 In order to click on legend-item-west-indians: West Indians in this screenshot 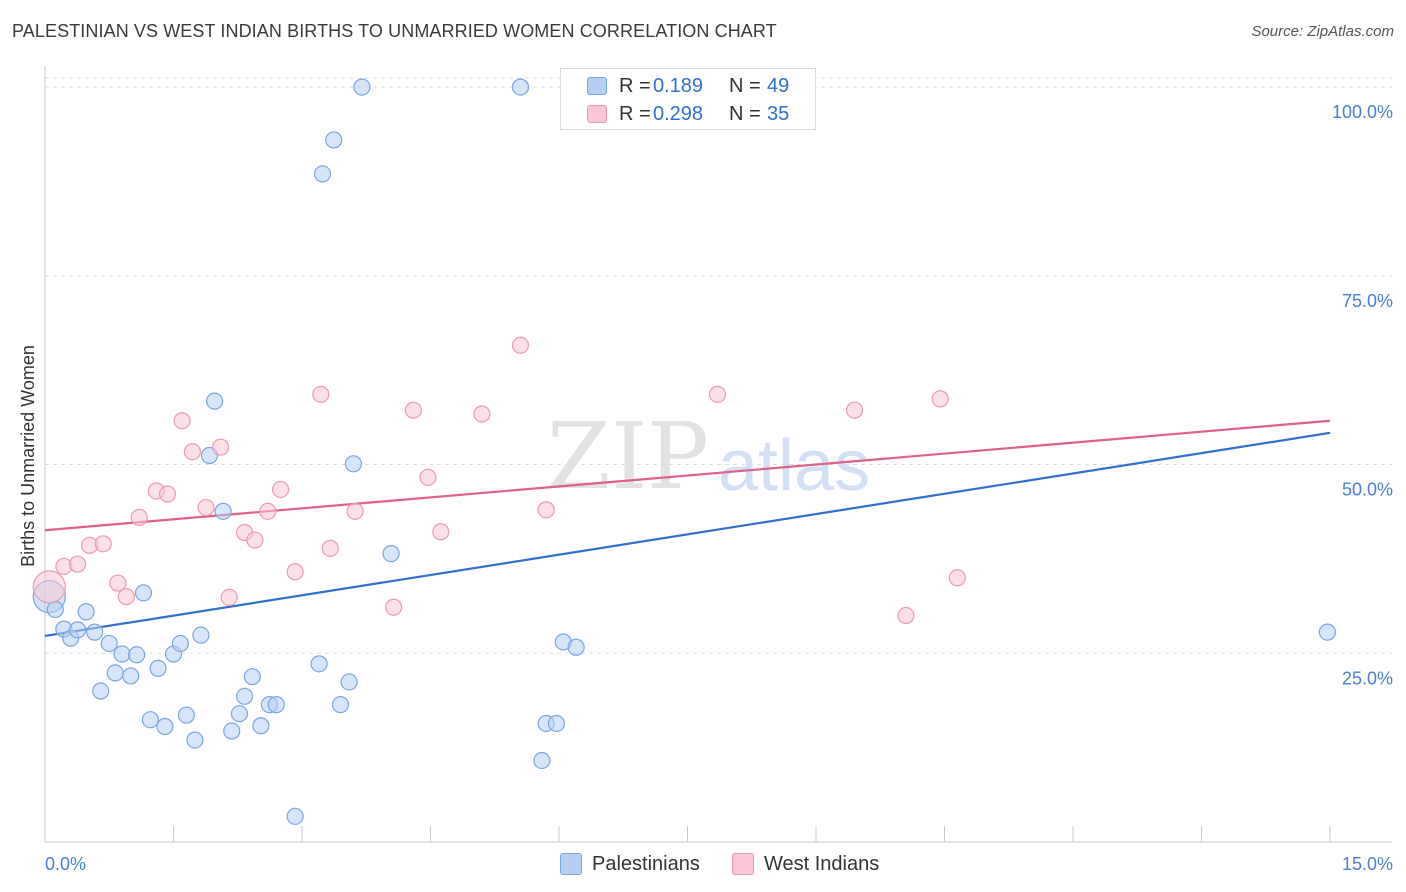, I will do `click(805, 864)`.